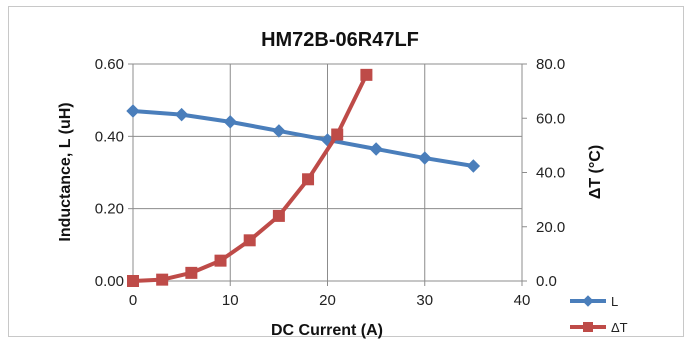  What do you see at coordinates (340, 40) in the screenshot?
I see `chart-title: HM72B-06R47LF` at bounding box center [340, 40].